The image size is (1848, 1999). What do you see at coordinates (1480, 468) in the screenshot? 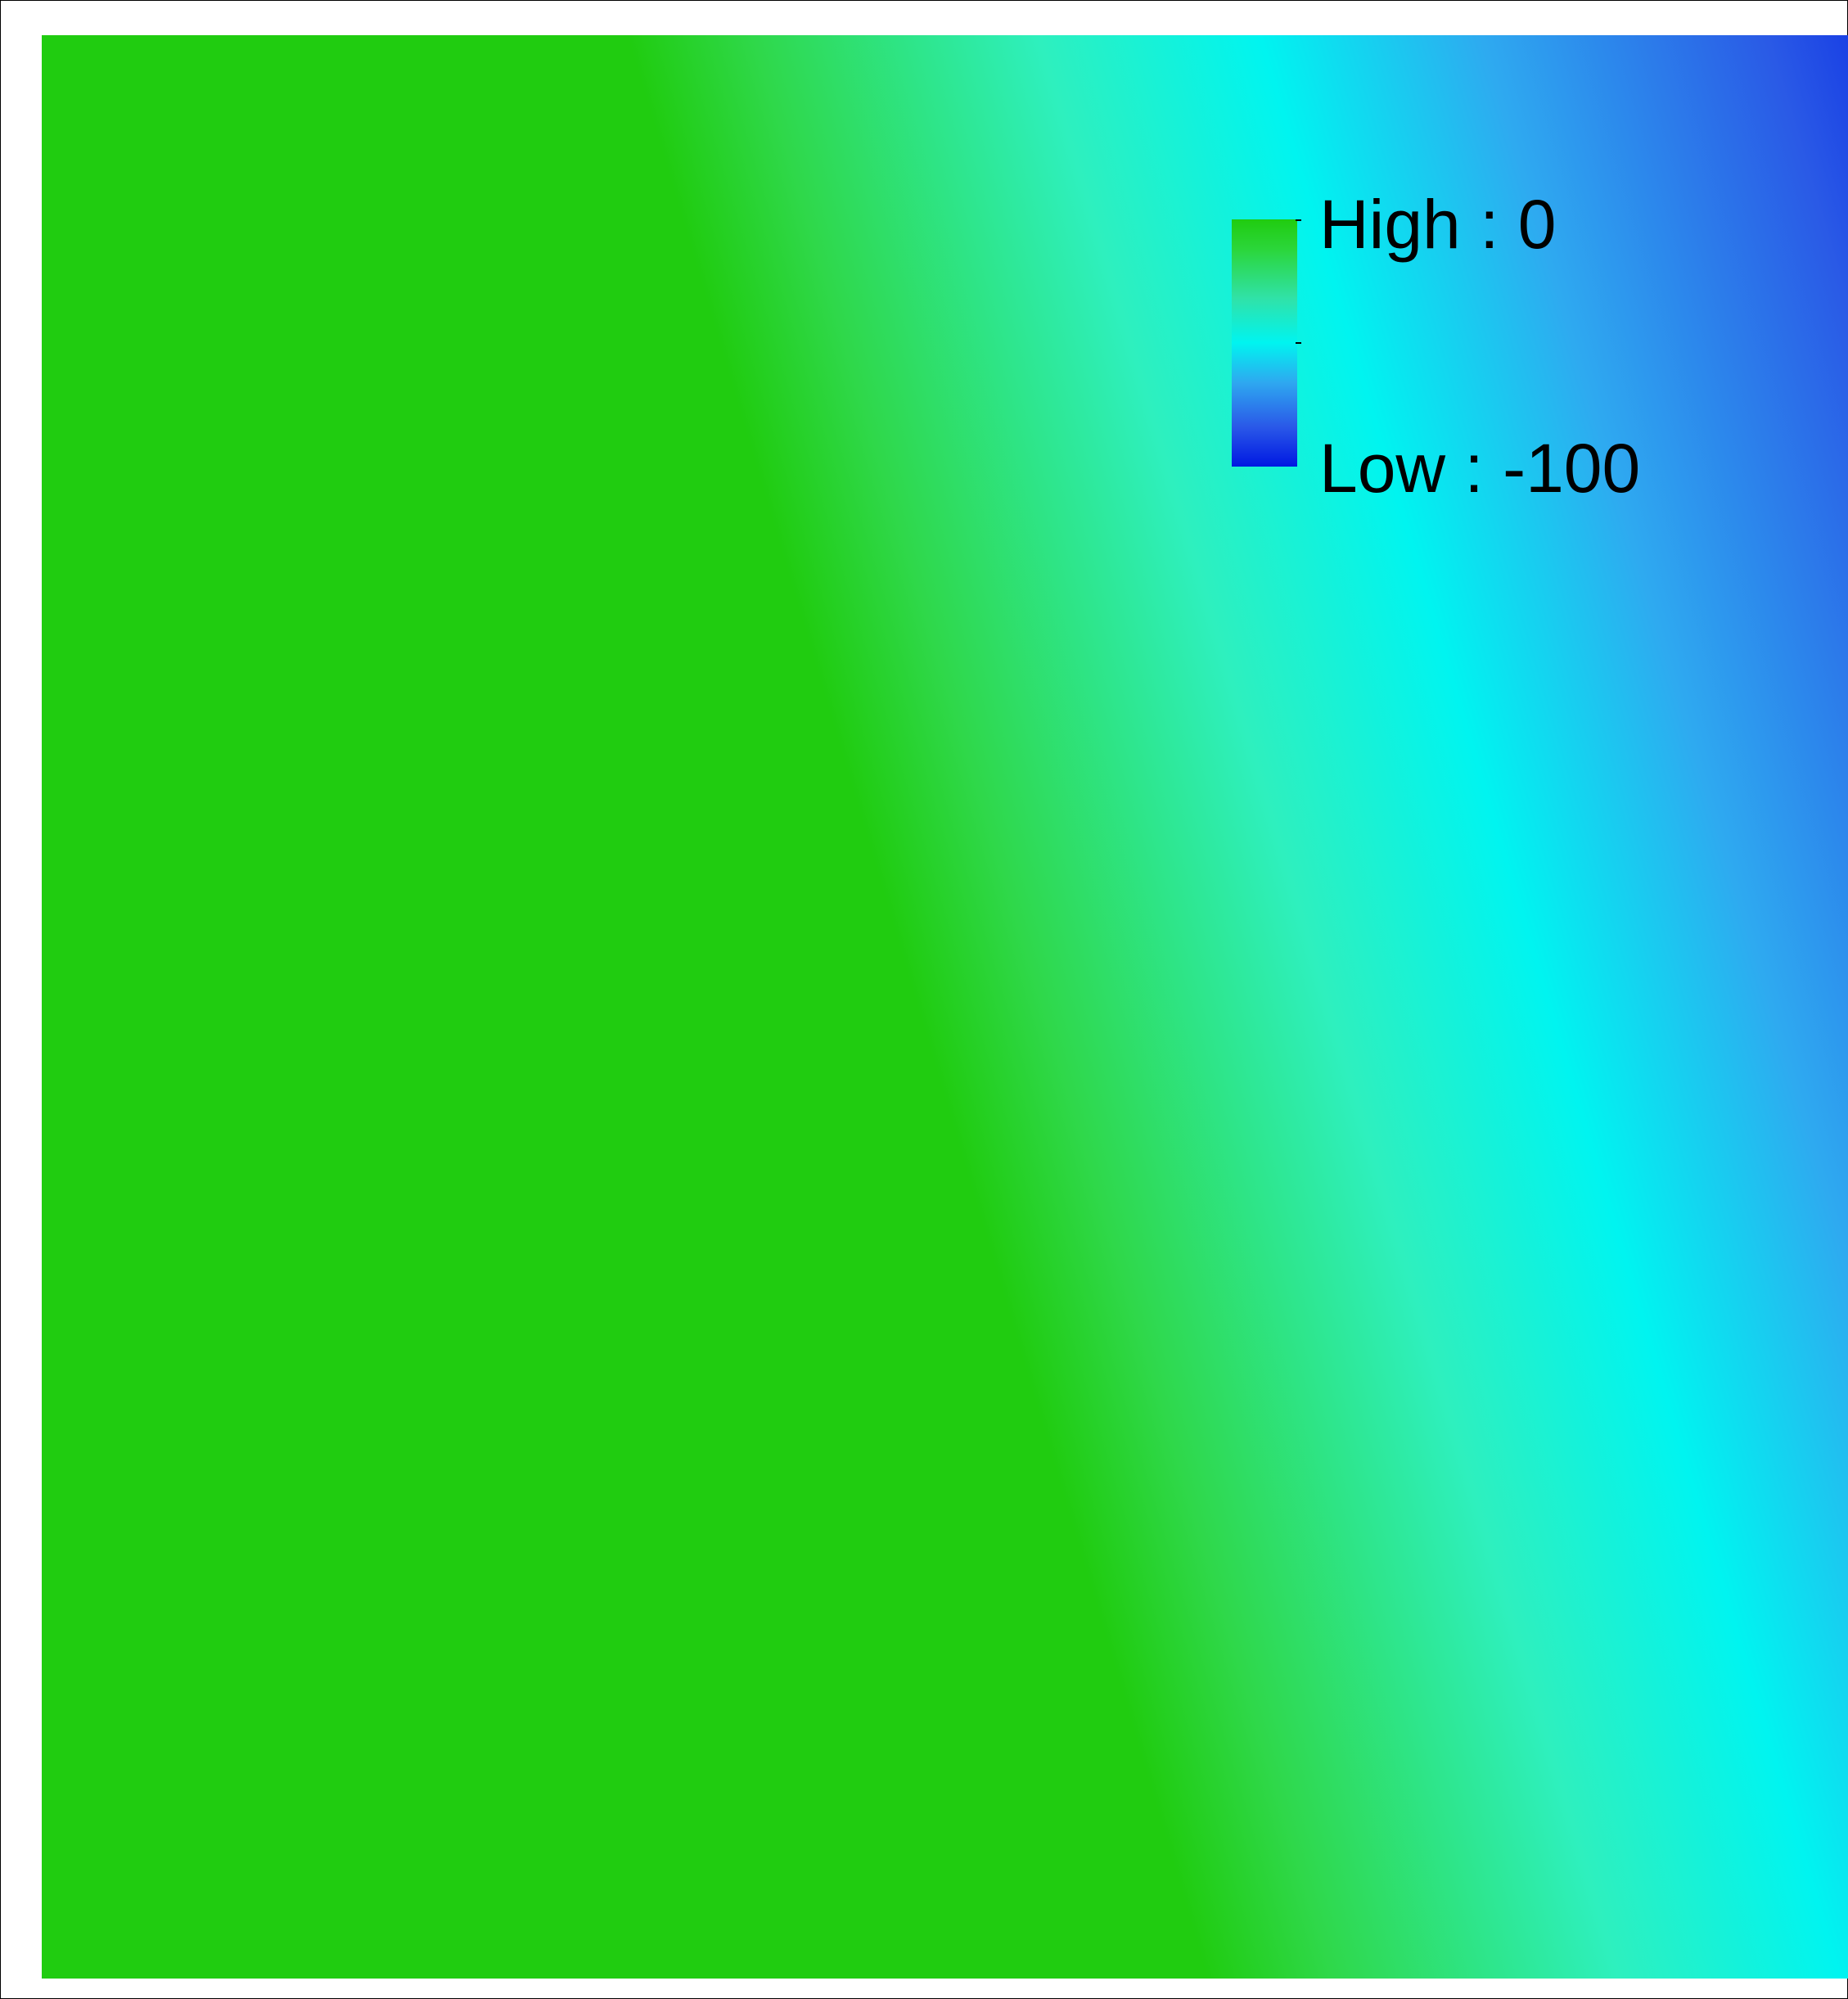
I see `legend-label-low: Low : -100` at bounding box center [1480, 468].